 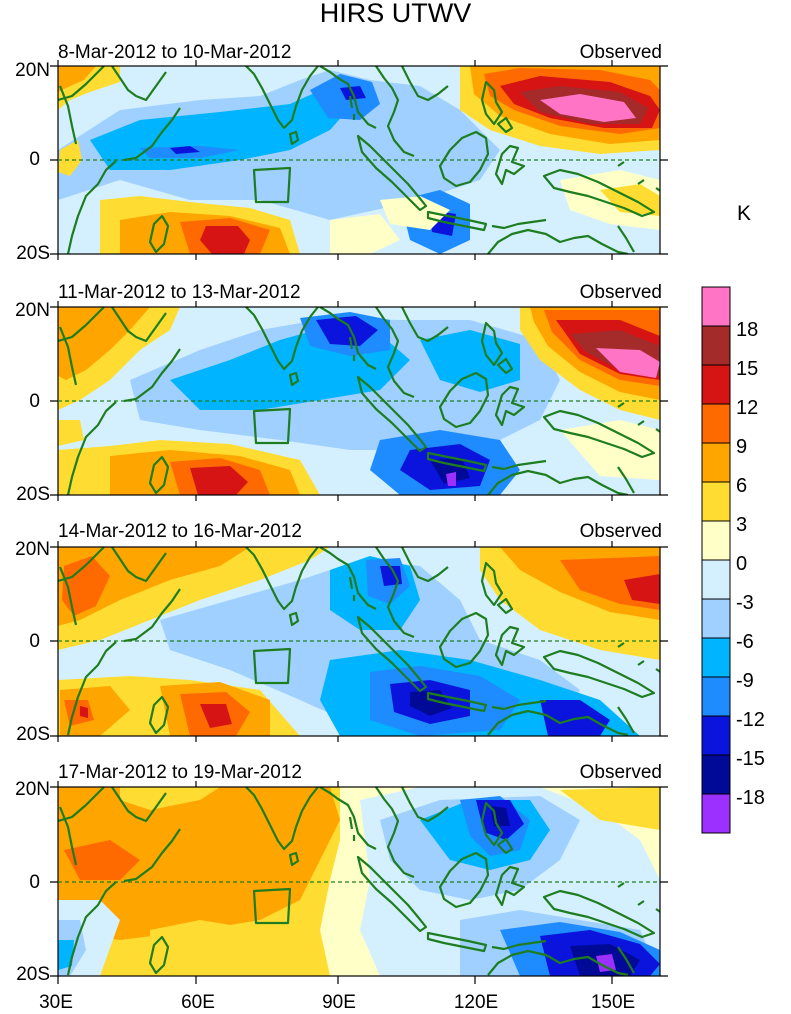 What do you see at coordinates (747, 330) in the screenshot?
I see `colorbar-label: 18` at bounding box center [747, 330].